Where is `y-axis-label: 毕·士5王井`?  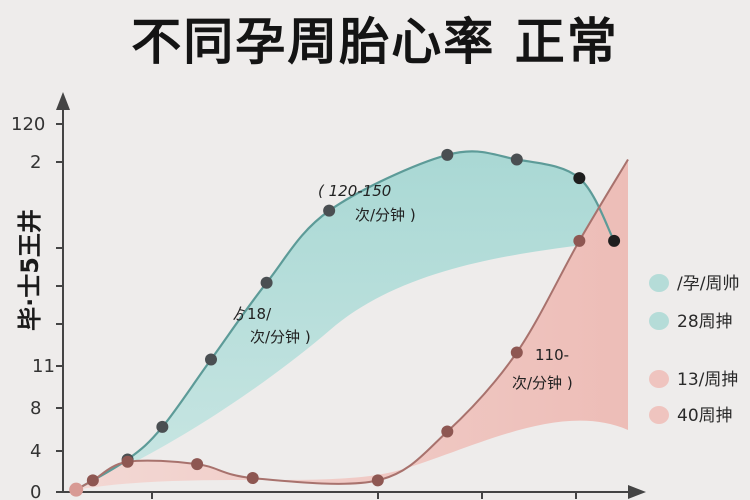
y-axis-label: 毕·士5王井 is located at coordinates (30, 270).